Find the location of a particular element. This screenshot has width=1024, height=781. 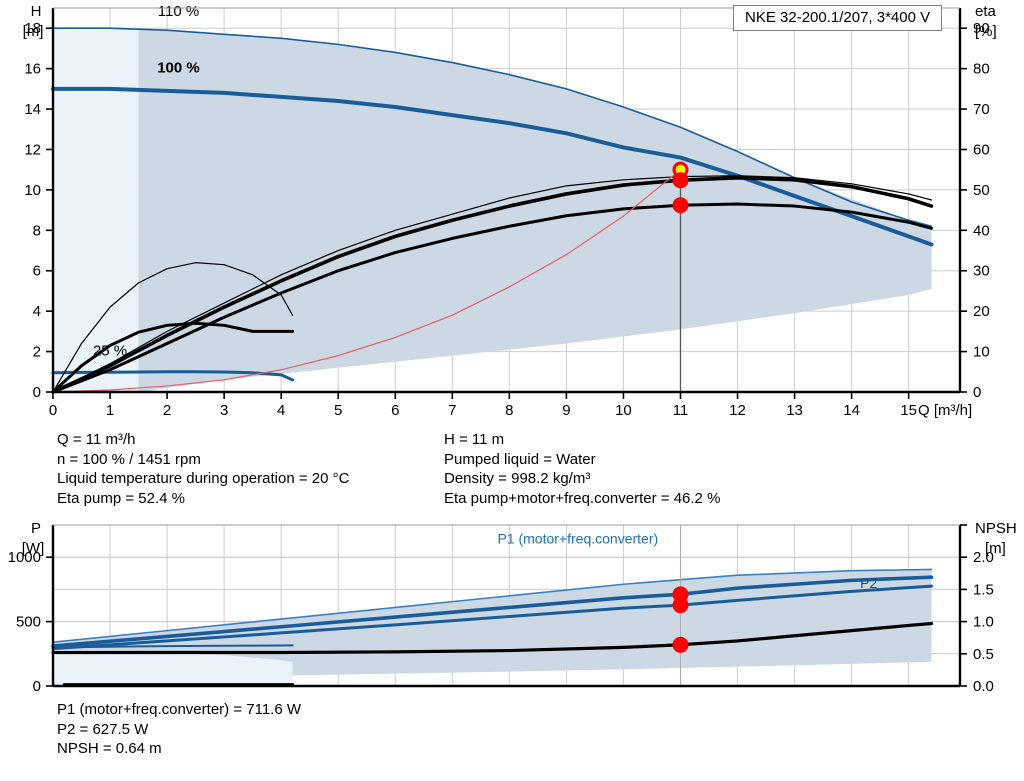

speed-label-100-percent: 100 % is located at coordinates (178, 68).